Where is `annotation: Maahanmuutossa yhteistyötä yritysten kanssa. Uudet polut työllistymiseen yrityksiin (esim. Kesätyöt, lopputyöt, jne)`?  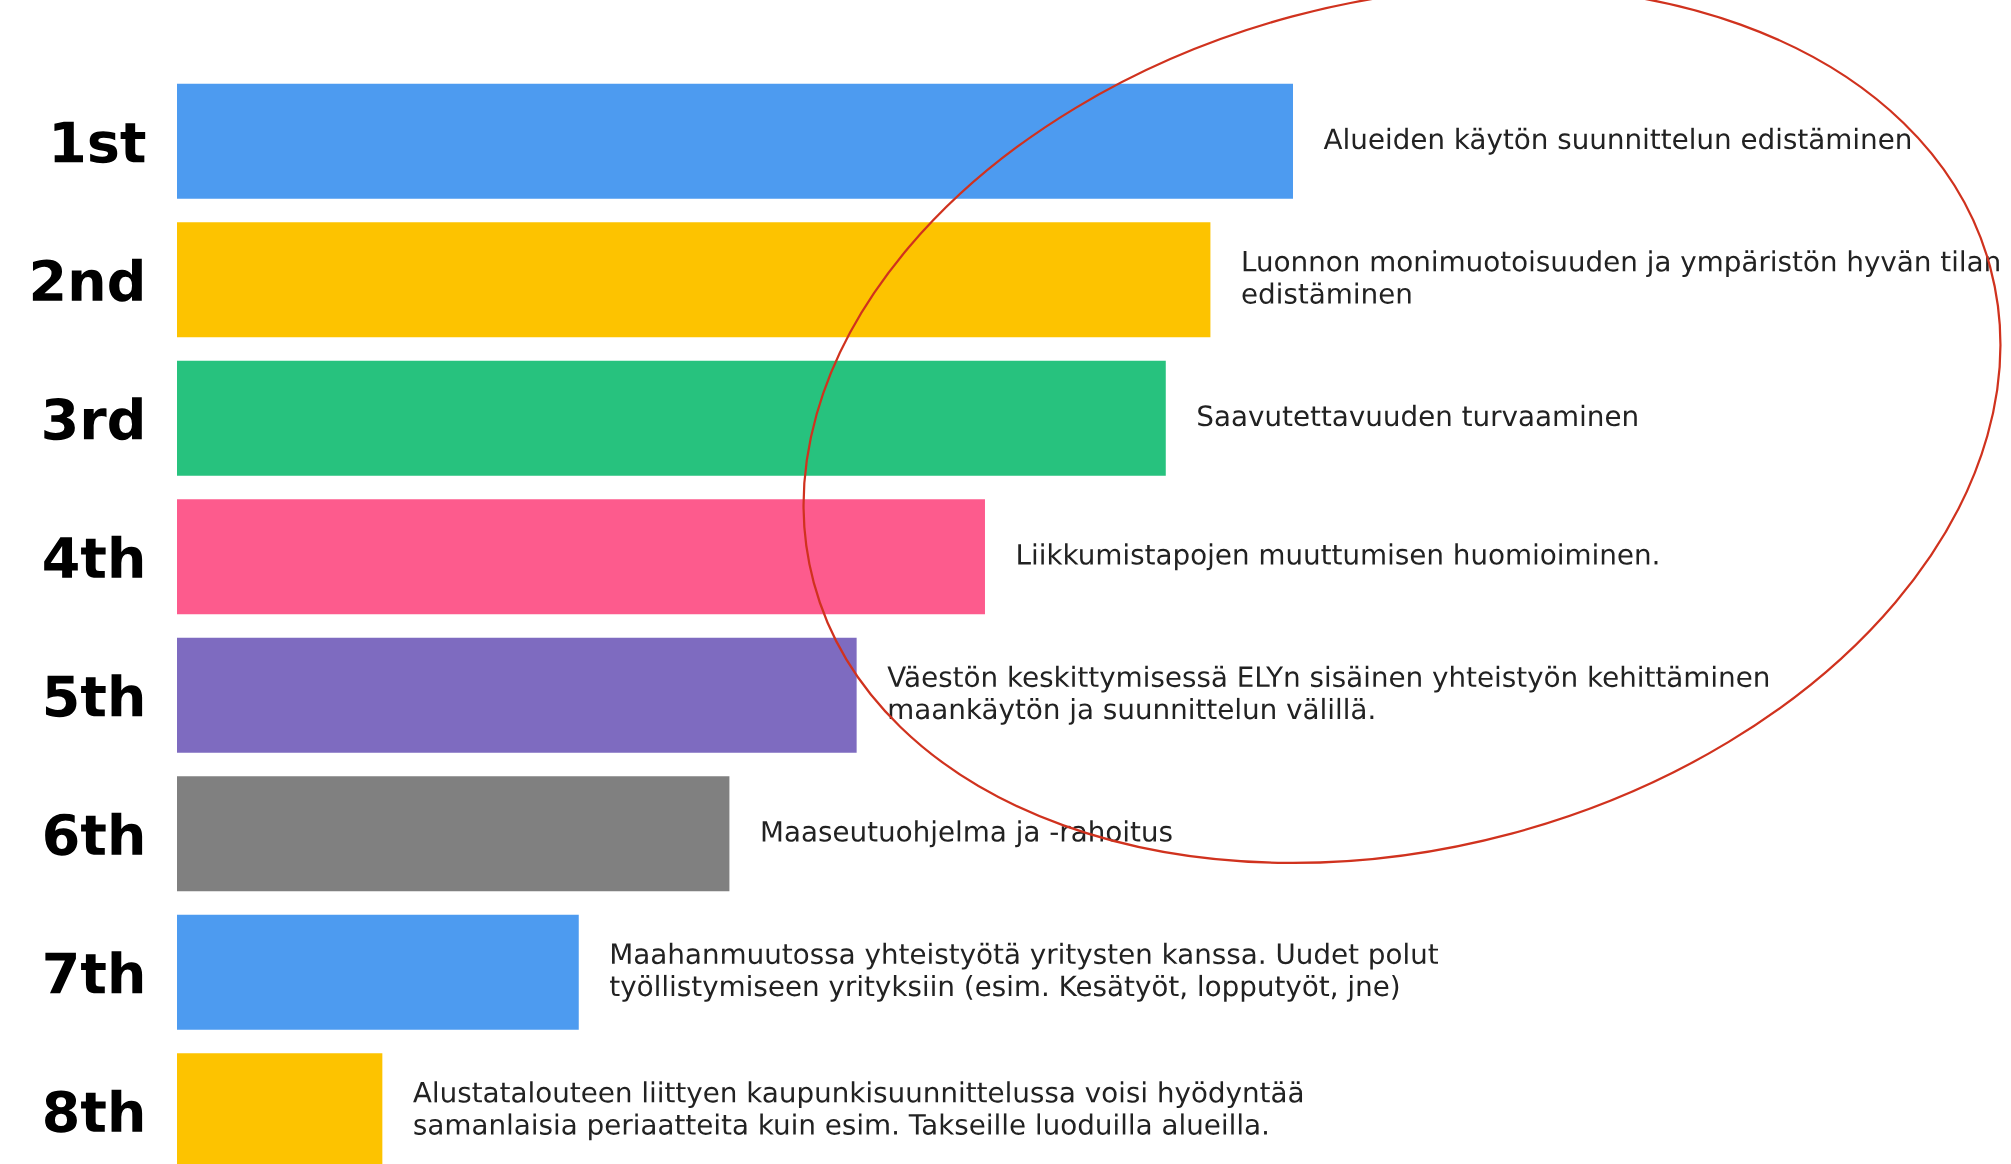 annotation: Maahanmuutossa yhteistyötä yritysten kanssa. Uudet polut työllistymiseen yrityksiin (esim. Kesätyöt, lopputyöt, jne) is located at coordinates (1024, 972).